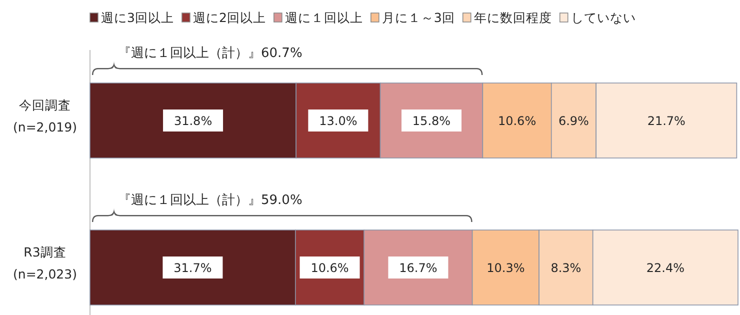 The height and width of the screenshot is (315, 740). Describe the element at coordinates (229, 17) in the screenshot. I see `legend-label: 週に2回以上` at that location.